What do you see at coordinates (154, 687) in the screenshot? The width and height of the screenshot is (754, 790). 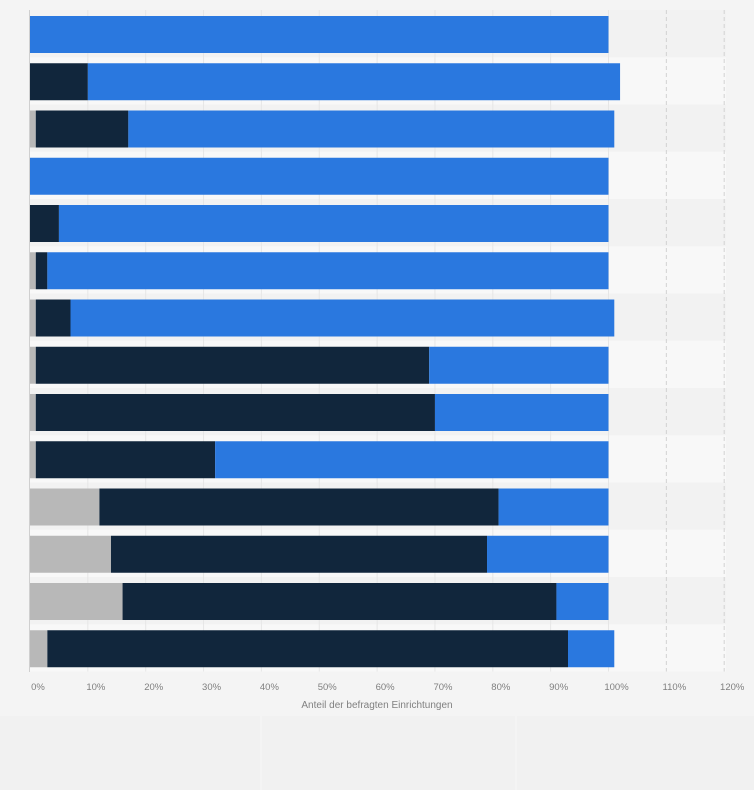 I see `x-tick-label: 20%` at bounding box center [154, 687].